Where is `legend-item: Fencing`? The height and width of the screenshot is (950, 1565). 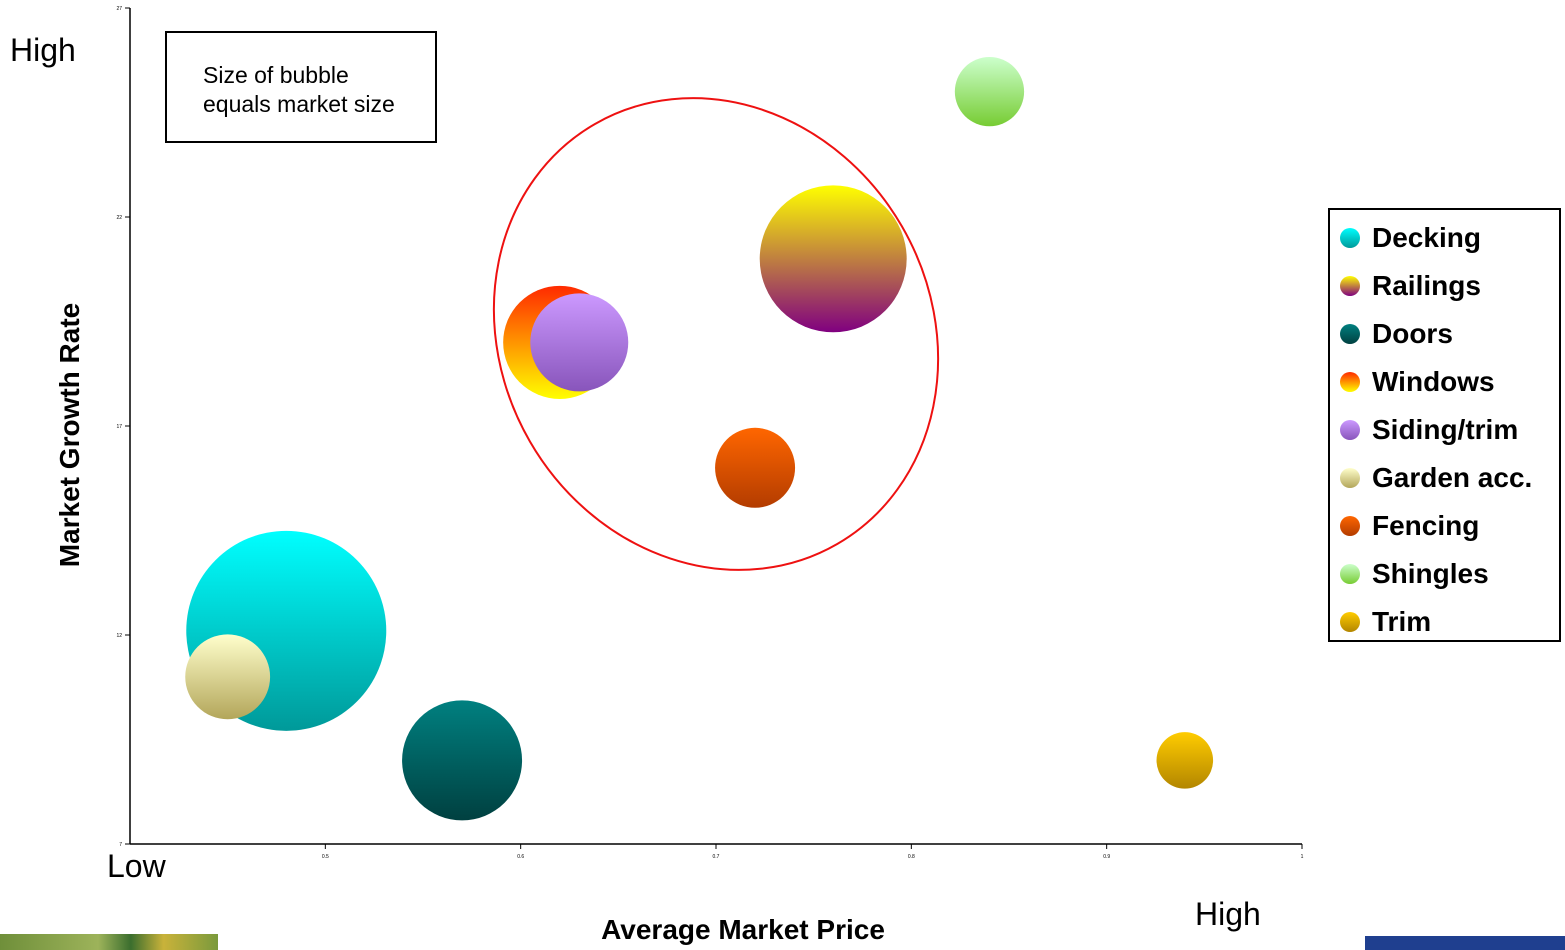
legend-item: Fencing is located at coordinates (1409, 526).